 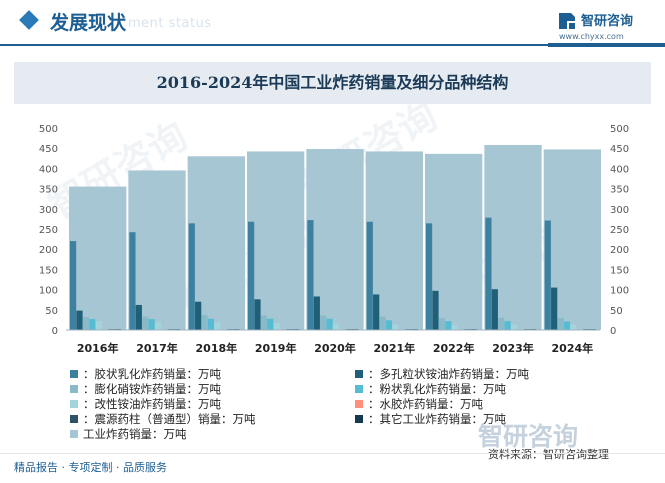 What do you see at coordinates (169, 419) in the screenshot?
I see `legend-label: ：震源药柱（普通型）销量：万吨` at bounding box center [169, 419].